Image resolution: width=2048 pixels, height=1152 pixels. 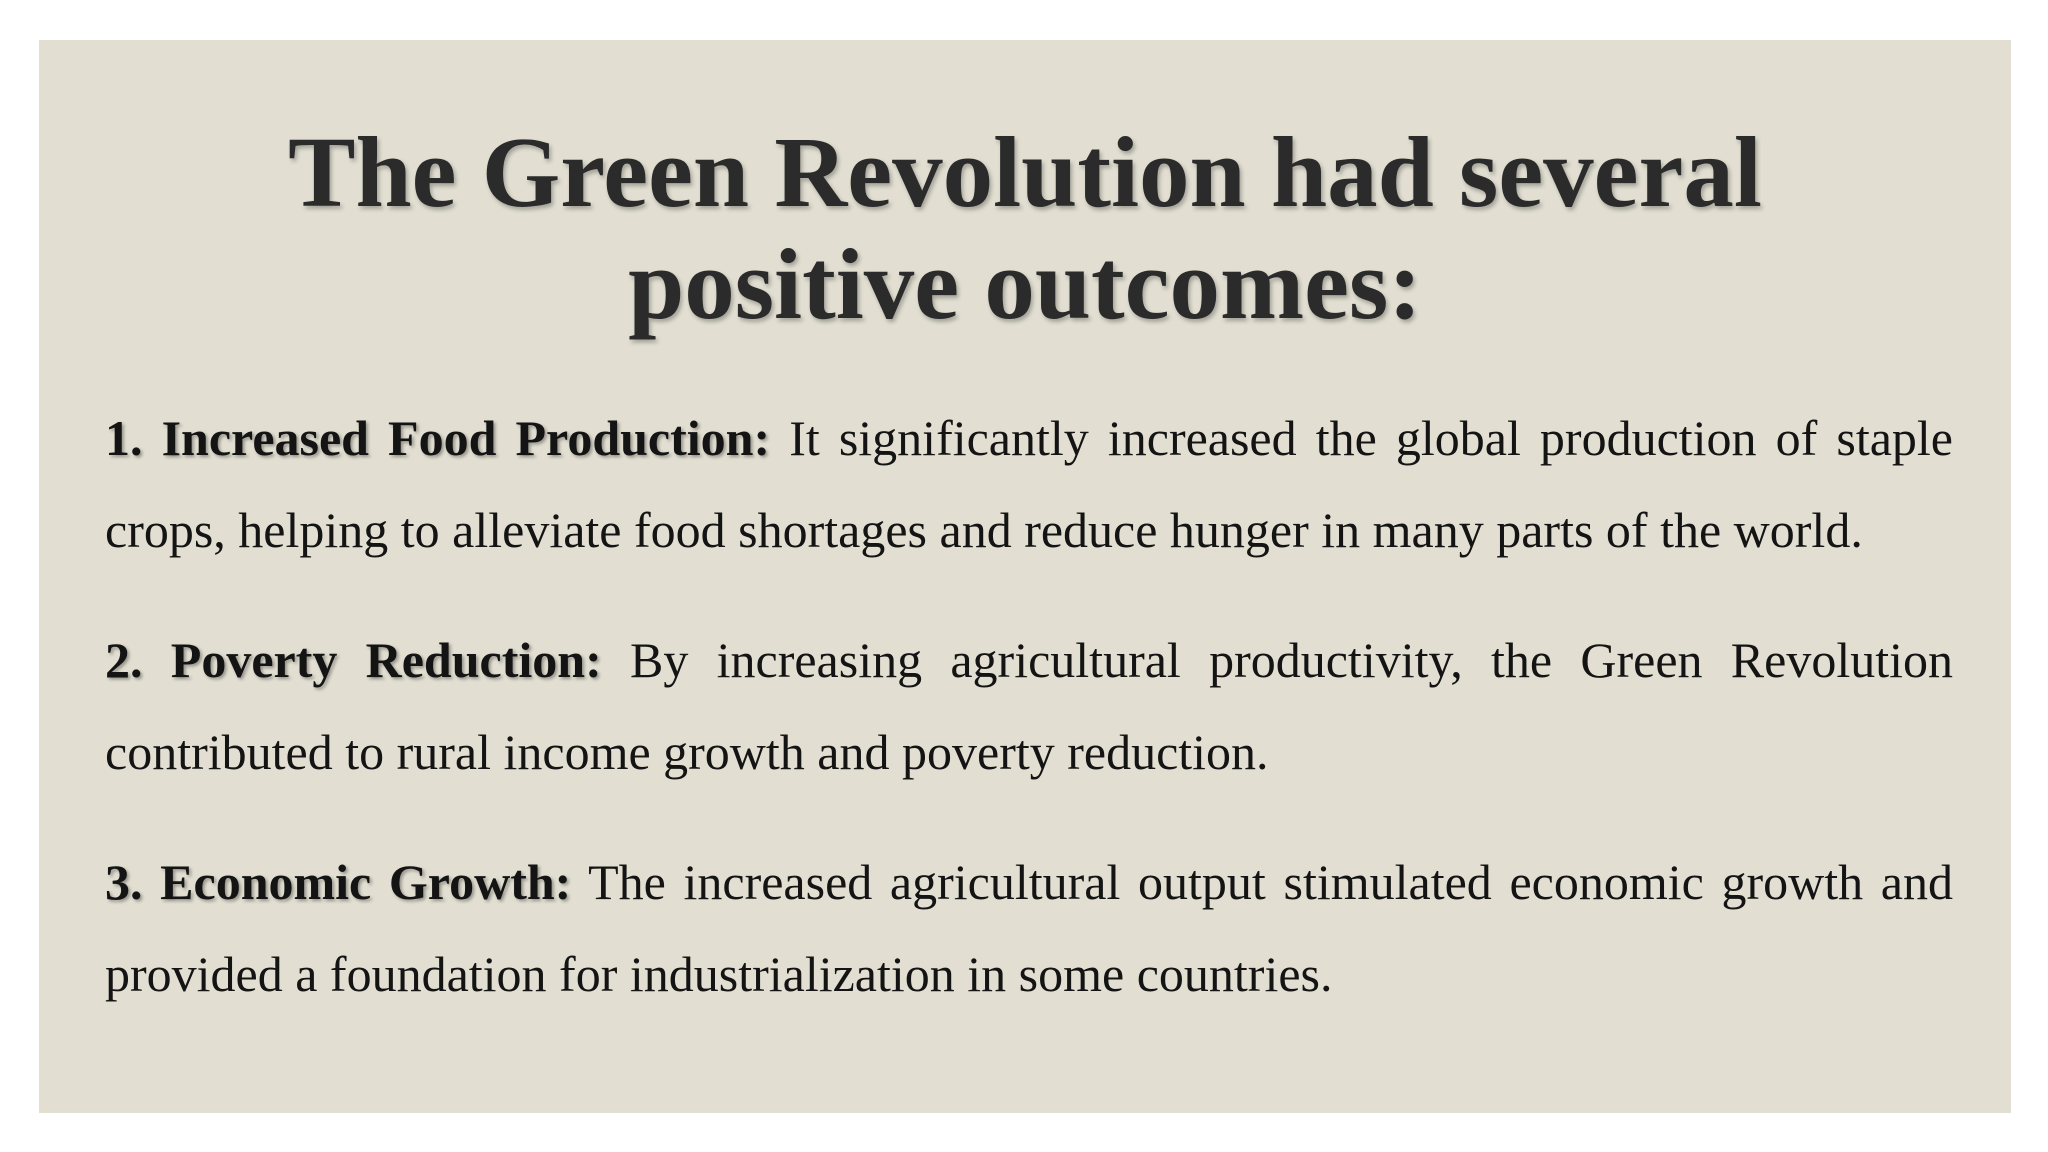 What do you see at coordinates (338, 882) in the screenshot?
I see `outcome-heading: 3. Economic Growth:` at bounding box center [338, 882].